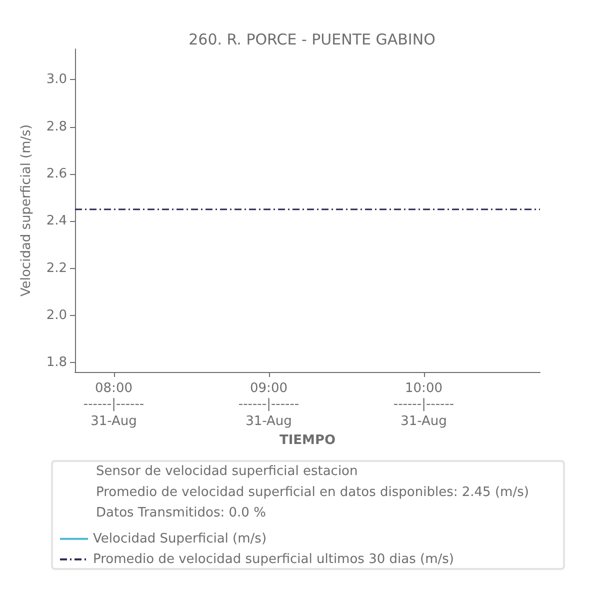 Image resolution: width=600 pixels, height=600 pixels. What do you see at coordinates (56, 221) in the screenshot?
I see `y-tick-label: 2.4` at bounding box center [56, 221].